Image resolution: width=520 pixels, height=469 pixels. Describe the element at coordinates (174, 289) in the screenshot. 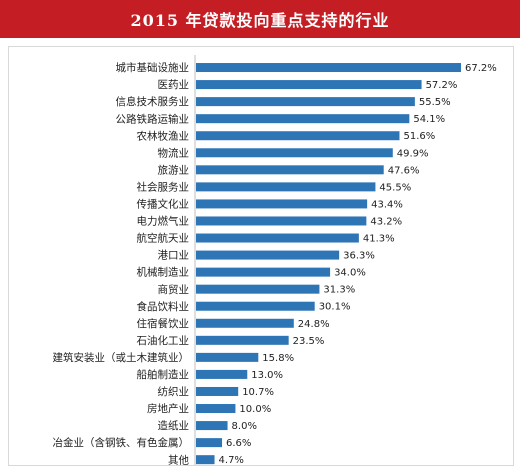

I see `category-label: 商贸业` at that location.